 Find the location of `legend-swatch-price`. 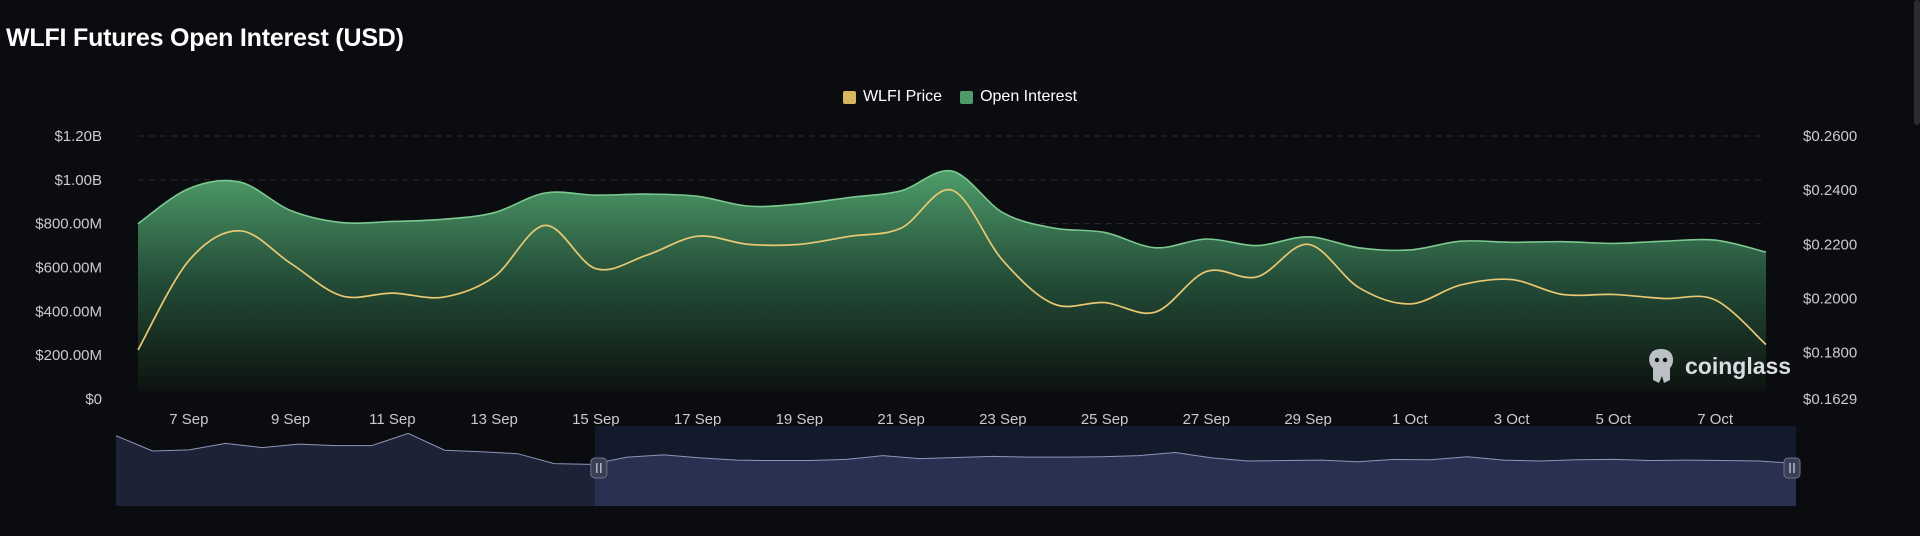

legend-swatch-price is located at coordinates (849, 97).